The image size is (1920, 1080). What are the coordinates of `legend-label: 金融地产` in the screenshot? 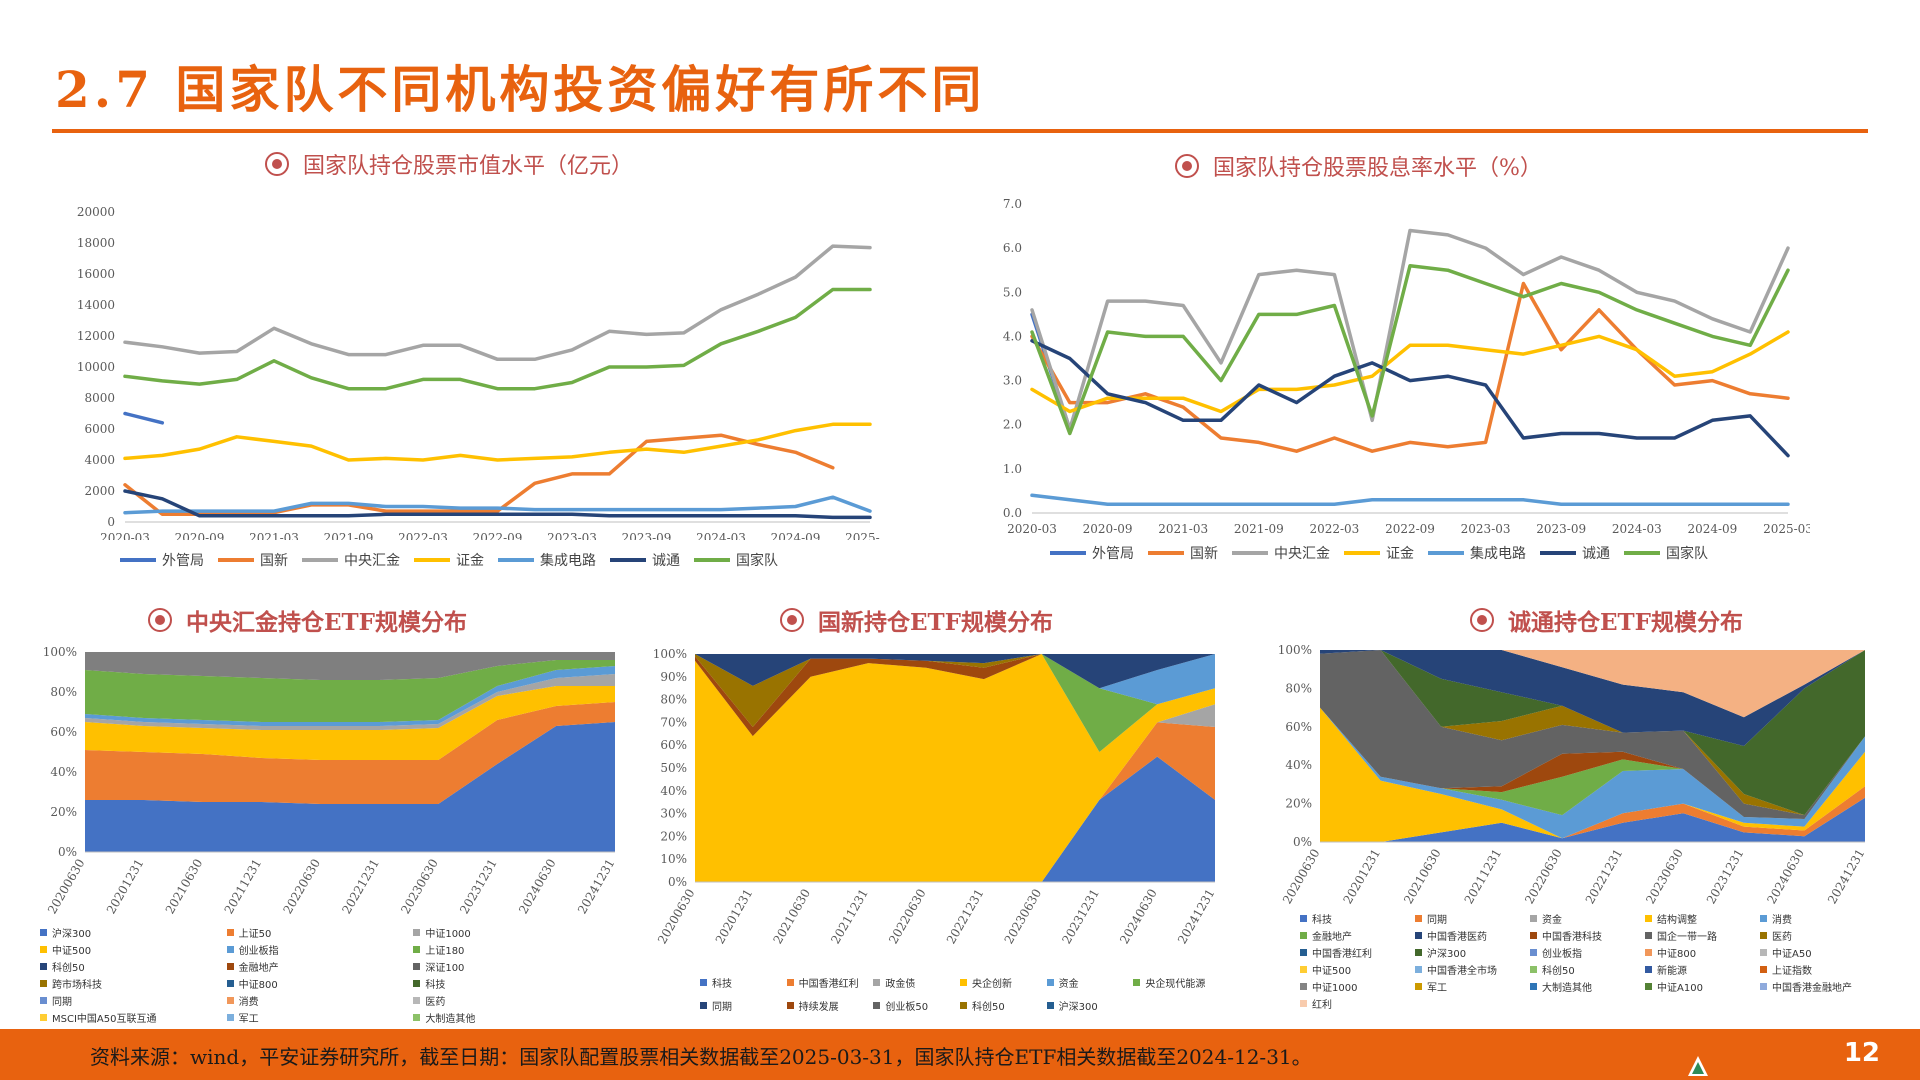 It's located at (258, 968).